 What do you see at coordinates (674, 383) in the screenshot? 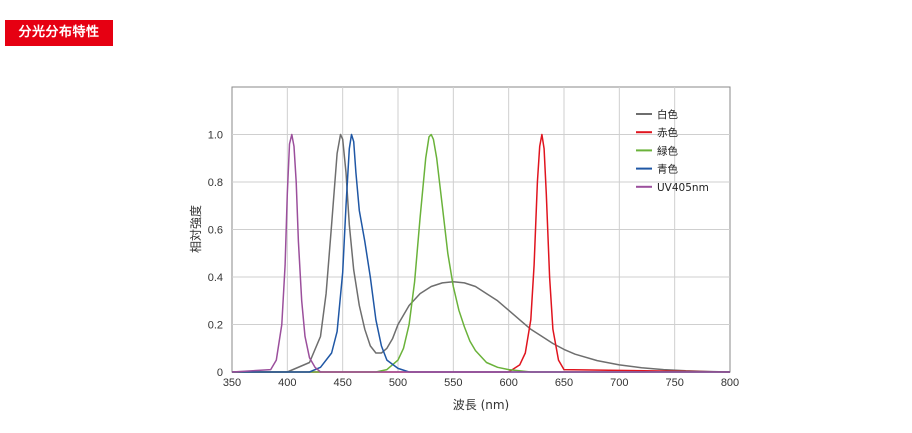
I see `x-tick-label: 750` at bounding box center [674, 383].